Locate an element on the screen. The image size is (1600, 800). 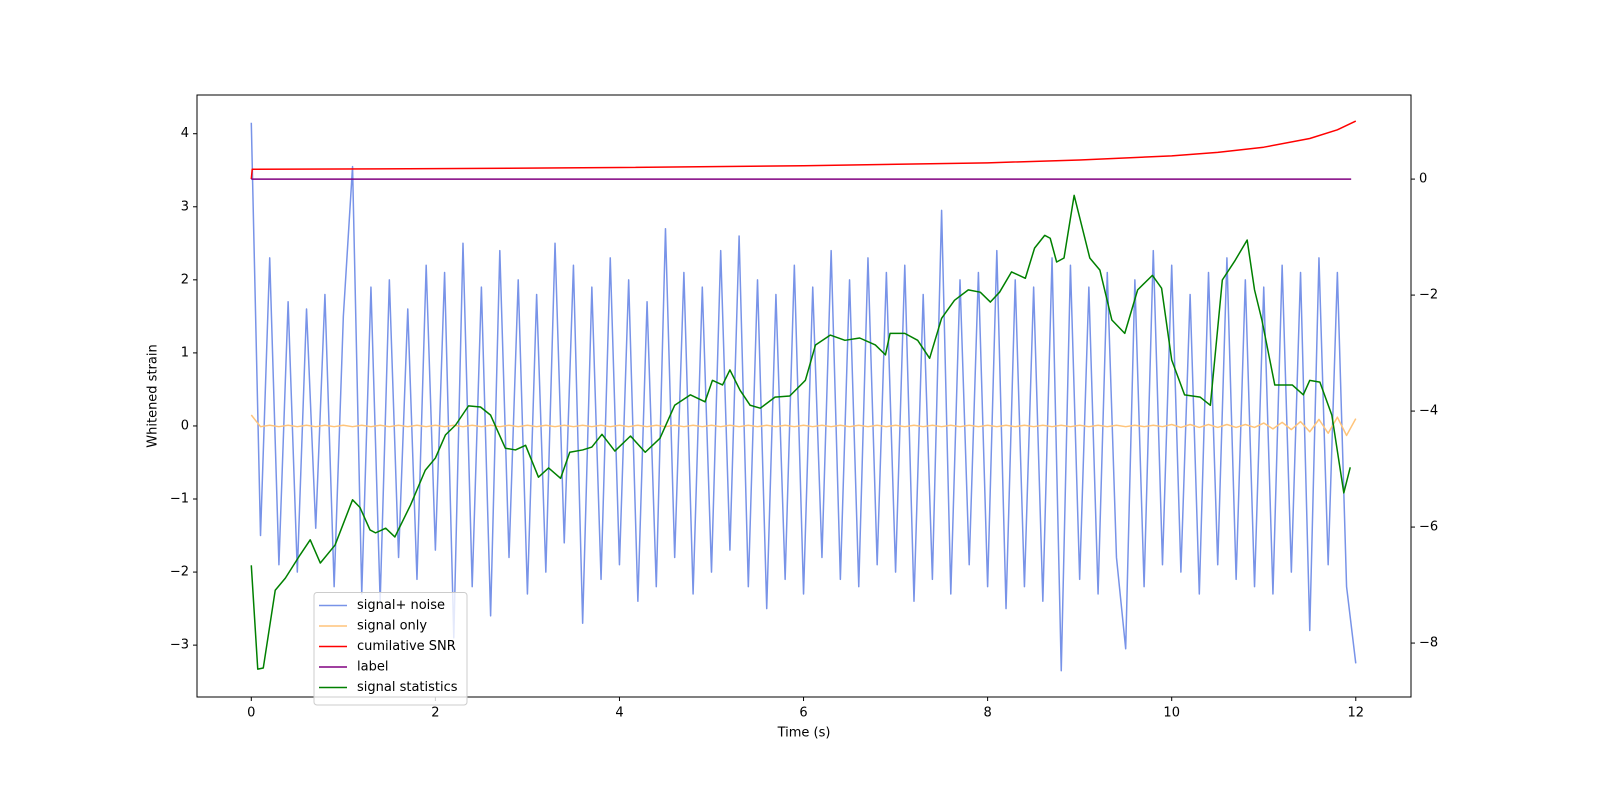
y-tick-label: 2 is located at coordinates (185, 279).